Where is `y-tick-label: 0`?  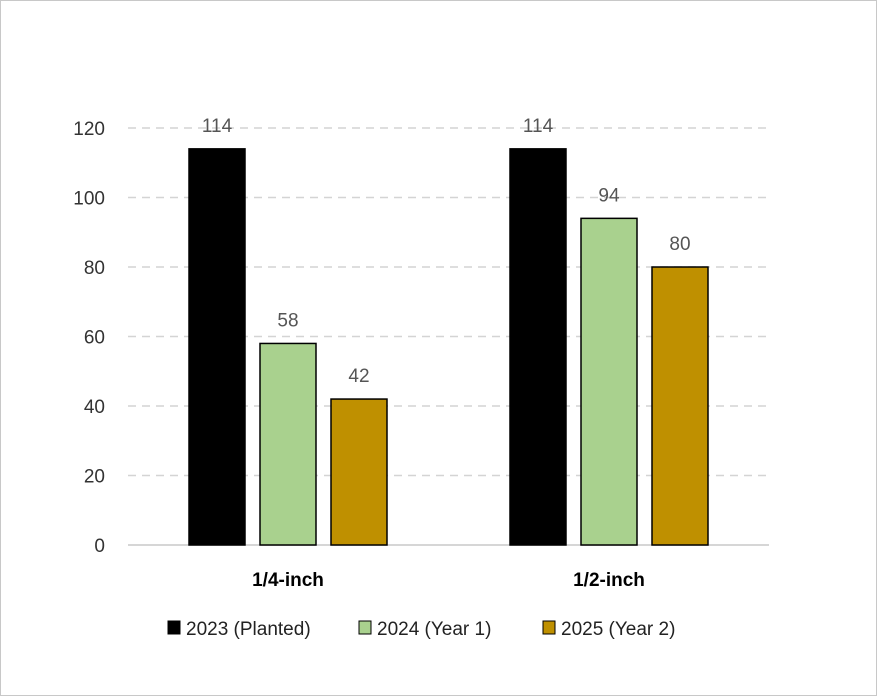 y-tick-label: 0 is located at coordinates (99, 546).